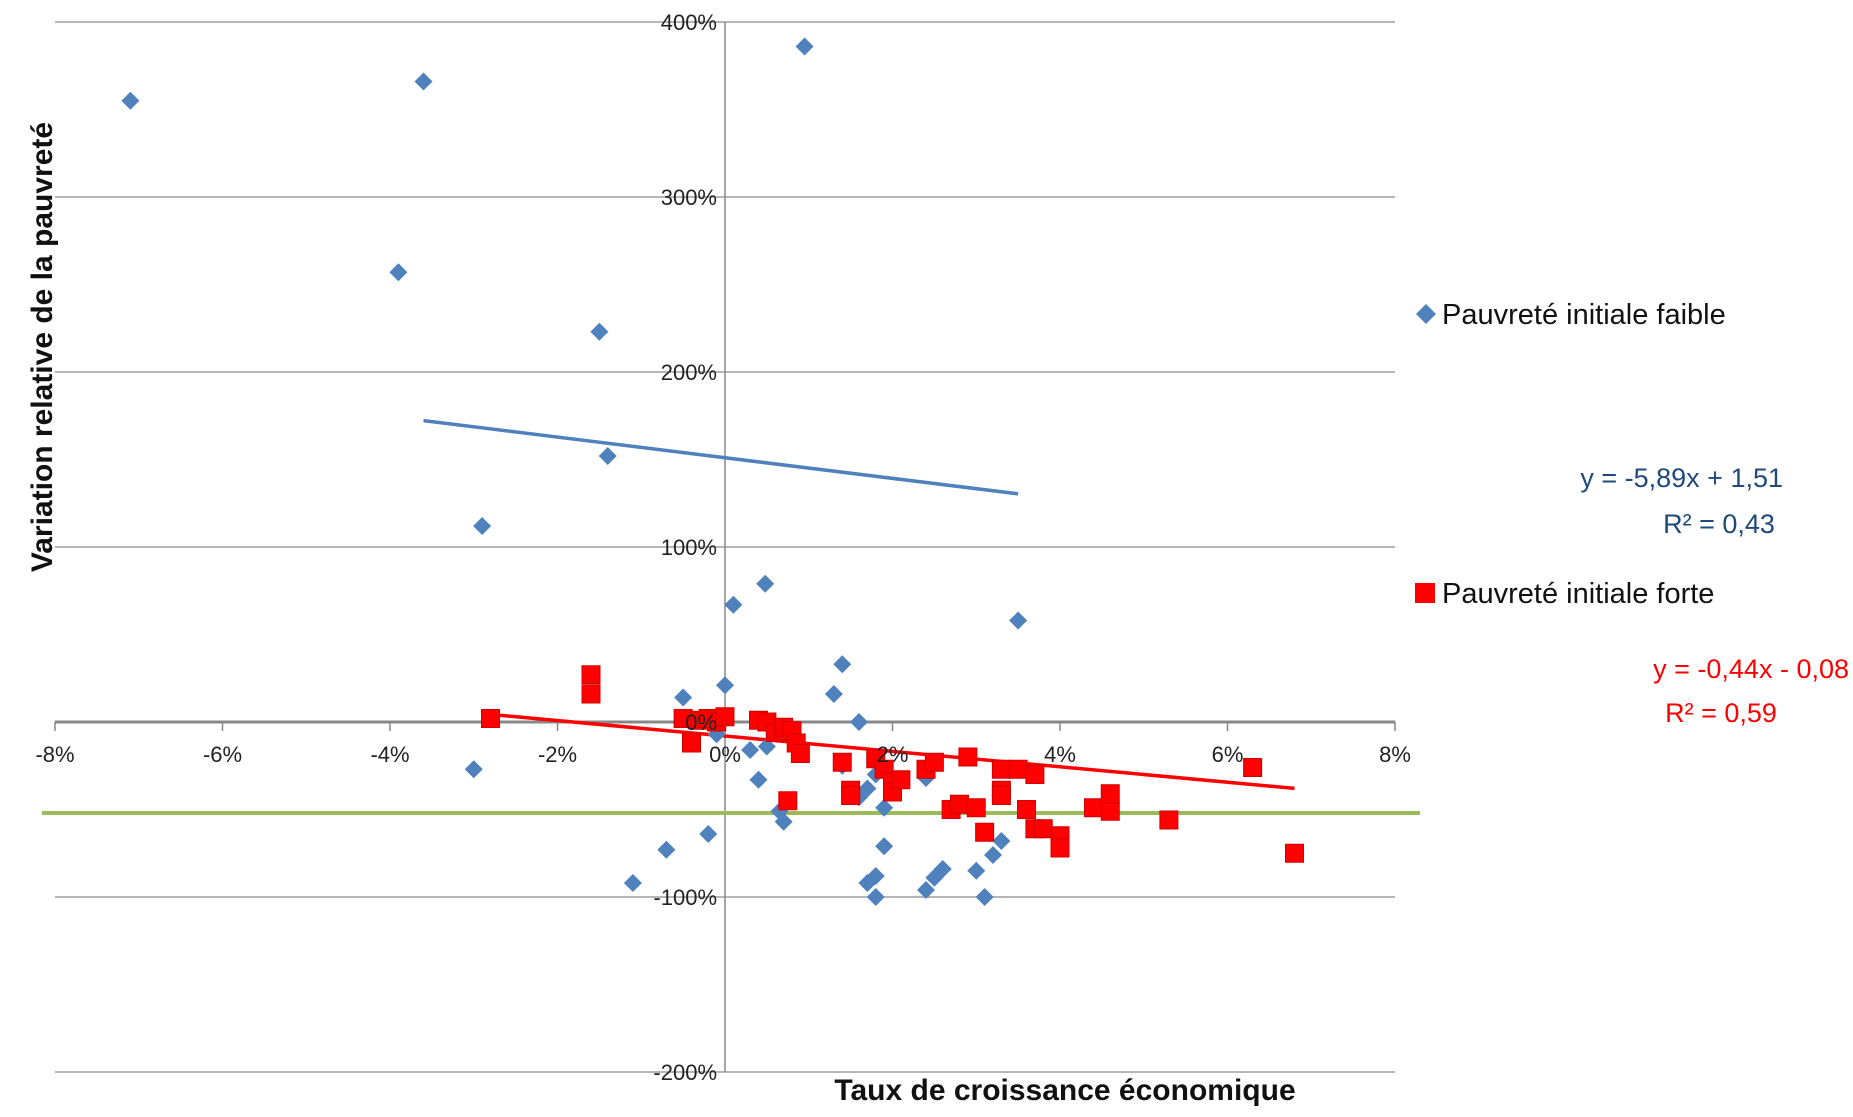  What do you see at coordinates (1395, 754) in the screenshot?
I see `x-tick-label: 8%` at bounding box center [1395, 754].